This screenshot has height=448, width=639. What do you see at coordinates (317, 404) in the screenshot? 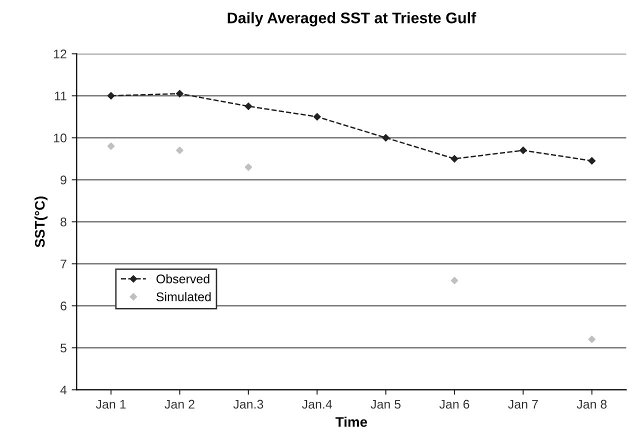
I see `x-tick-label: Jan.4` at bounding box center [317, 404].